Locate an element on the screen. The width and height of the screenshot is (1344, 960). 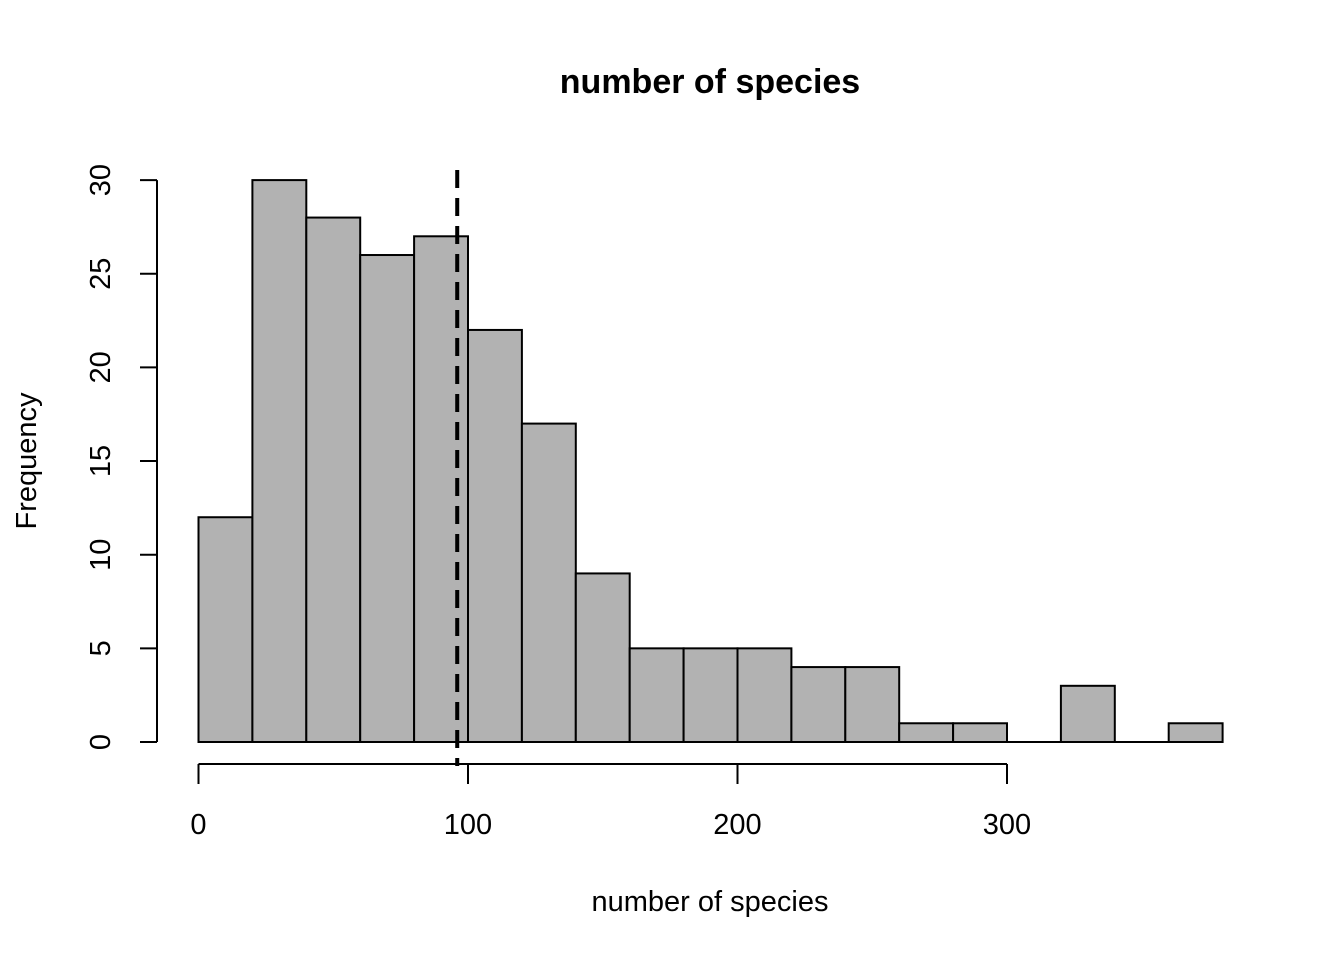
x-tick-label: 0 is located at coordinates (198, 825).